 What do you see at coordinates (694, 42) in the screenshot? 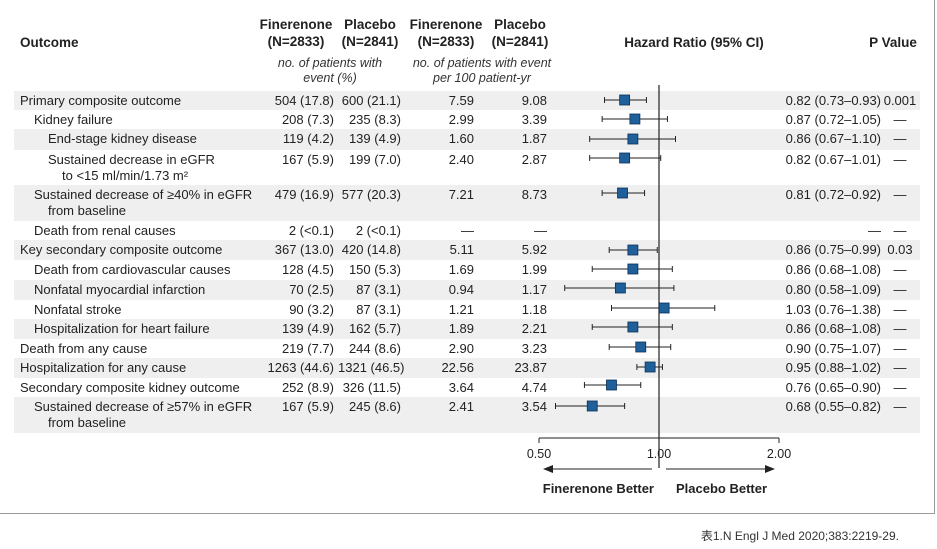
I see `header-hazard-ratio: Hazard Ratio (95% CI)` at bounding box center [694, 42].